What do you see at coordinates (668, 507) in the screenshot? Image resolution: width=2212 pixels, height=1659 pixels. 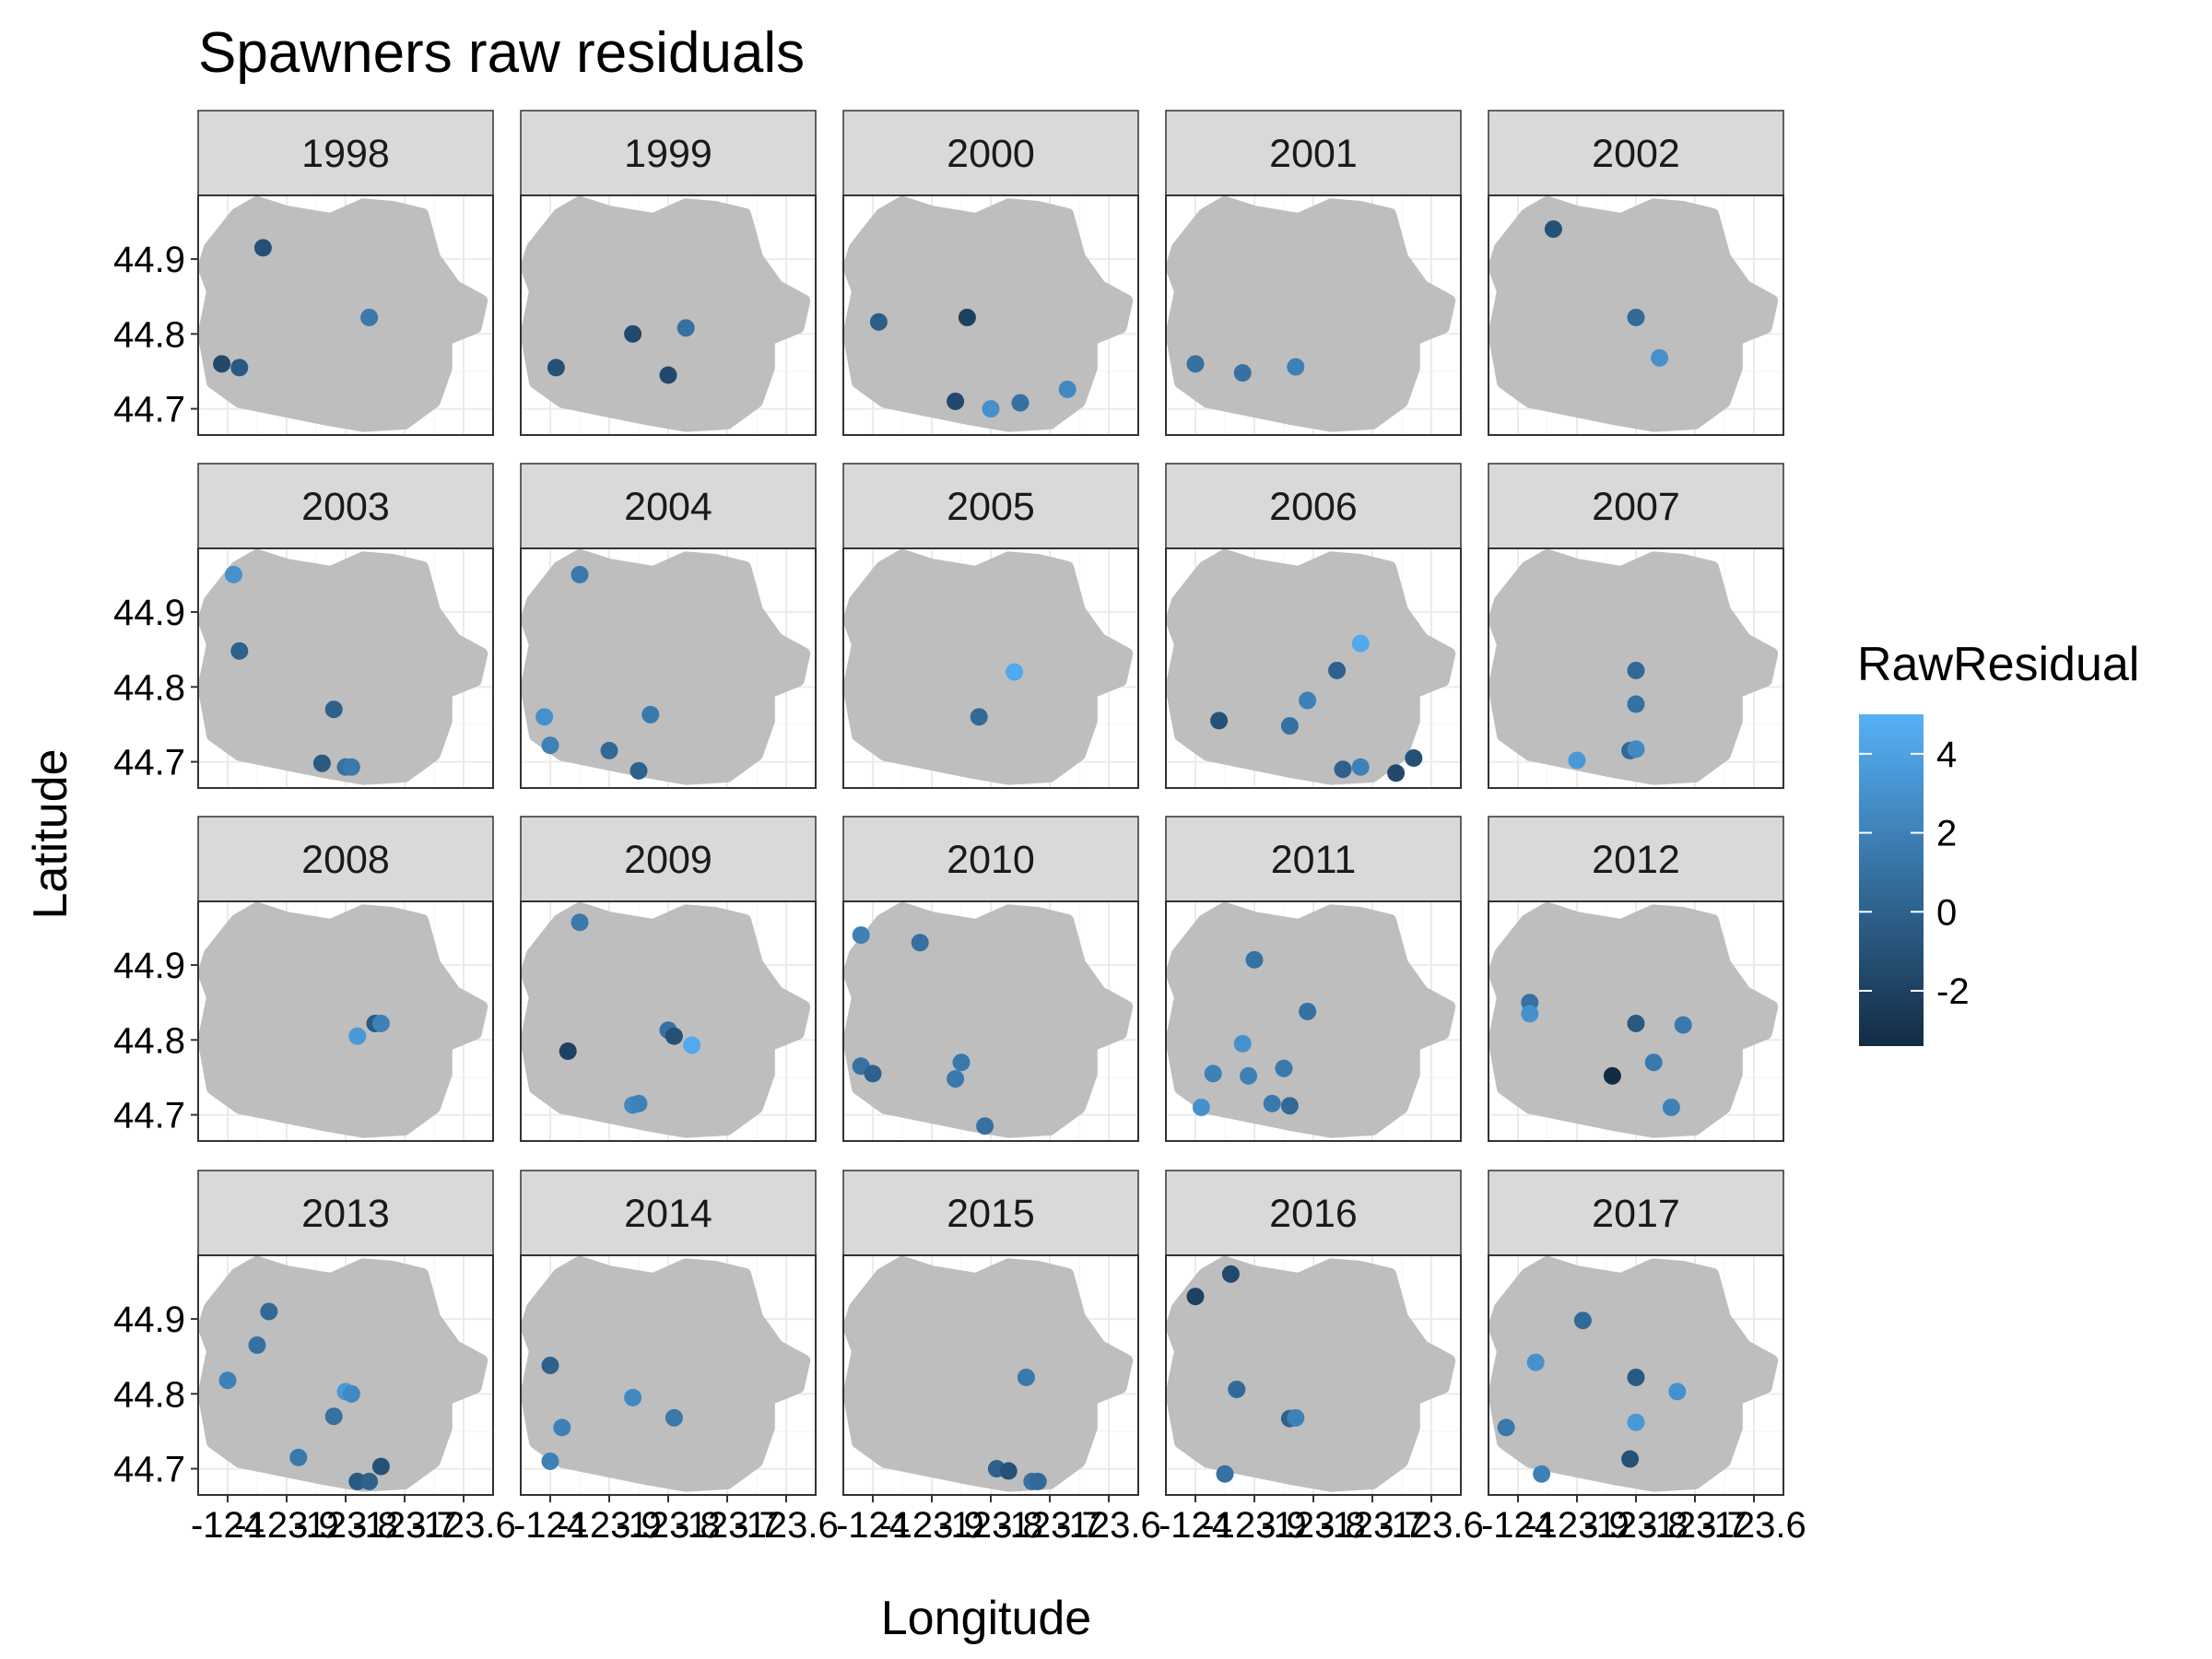 I see `facet-strip-label: 2004` at bounding box center [668, 507].